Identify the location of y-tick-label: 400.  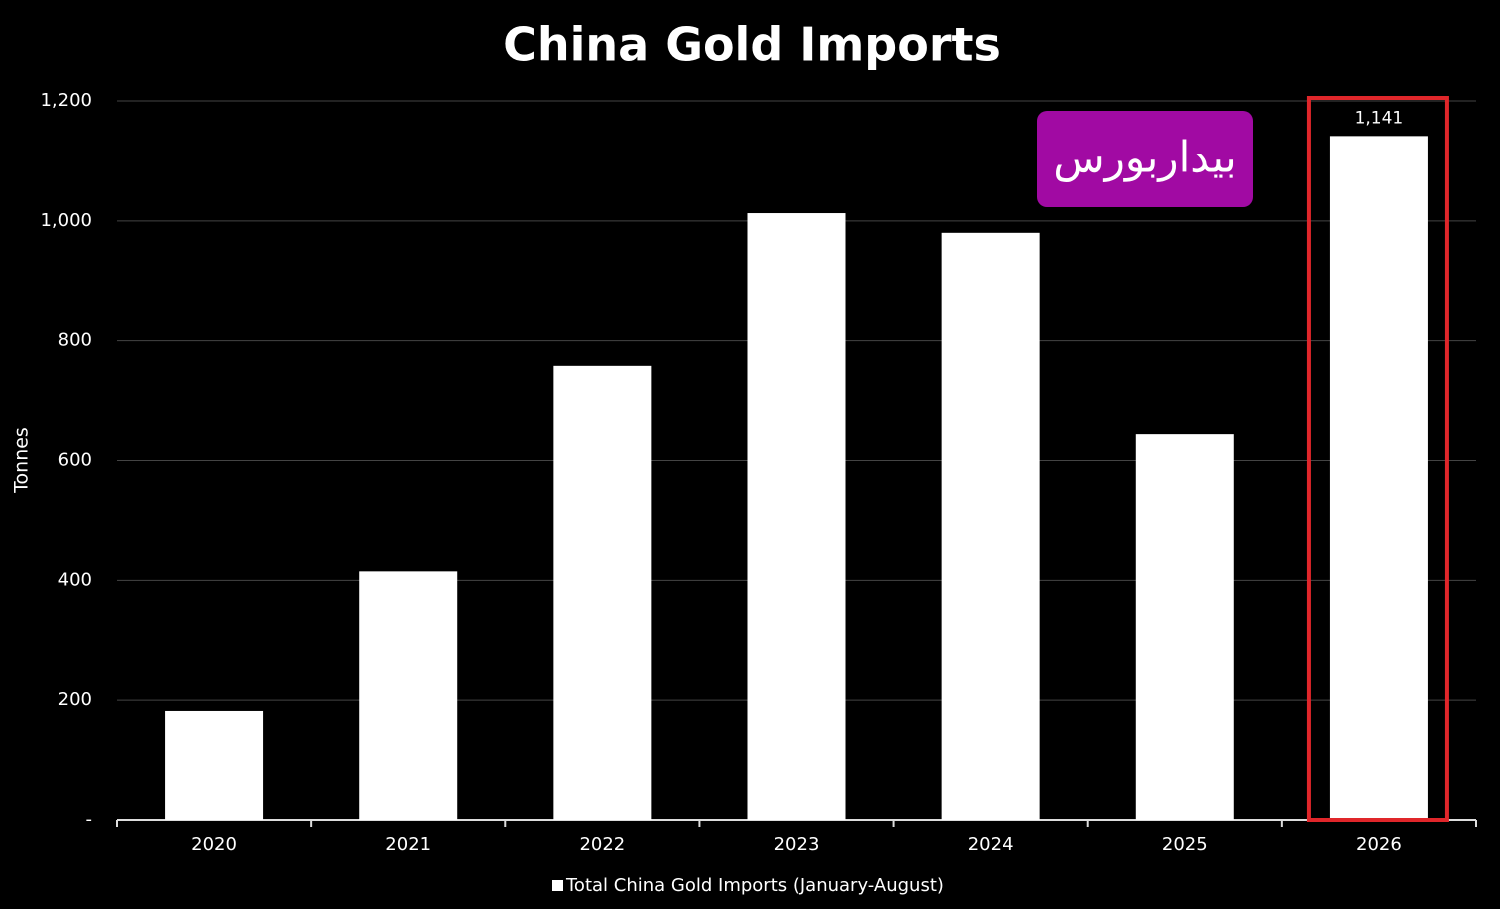
(75, 579).